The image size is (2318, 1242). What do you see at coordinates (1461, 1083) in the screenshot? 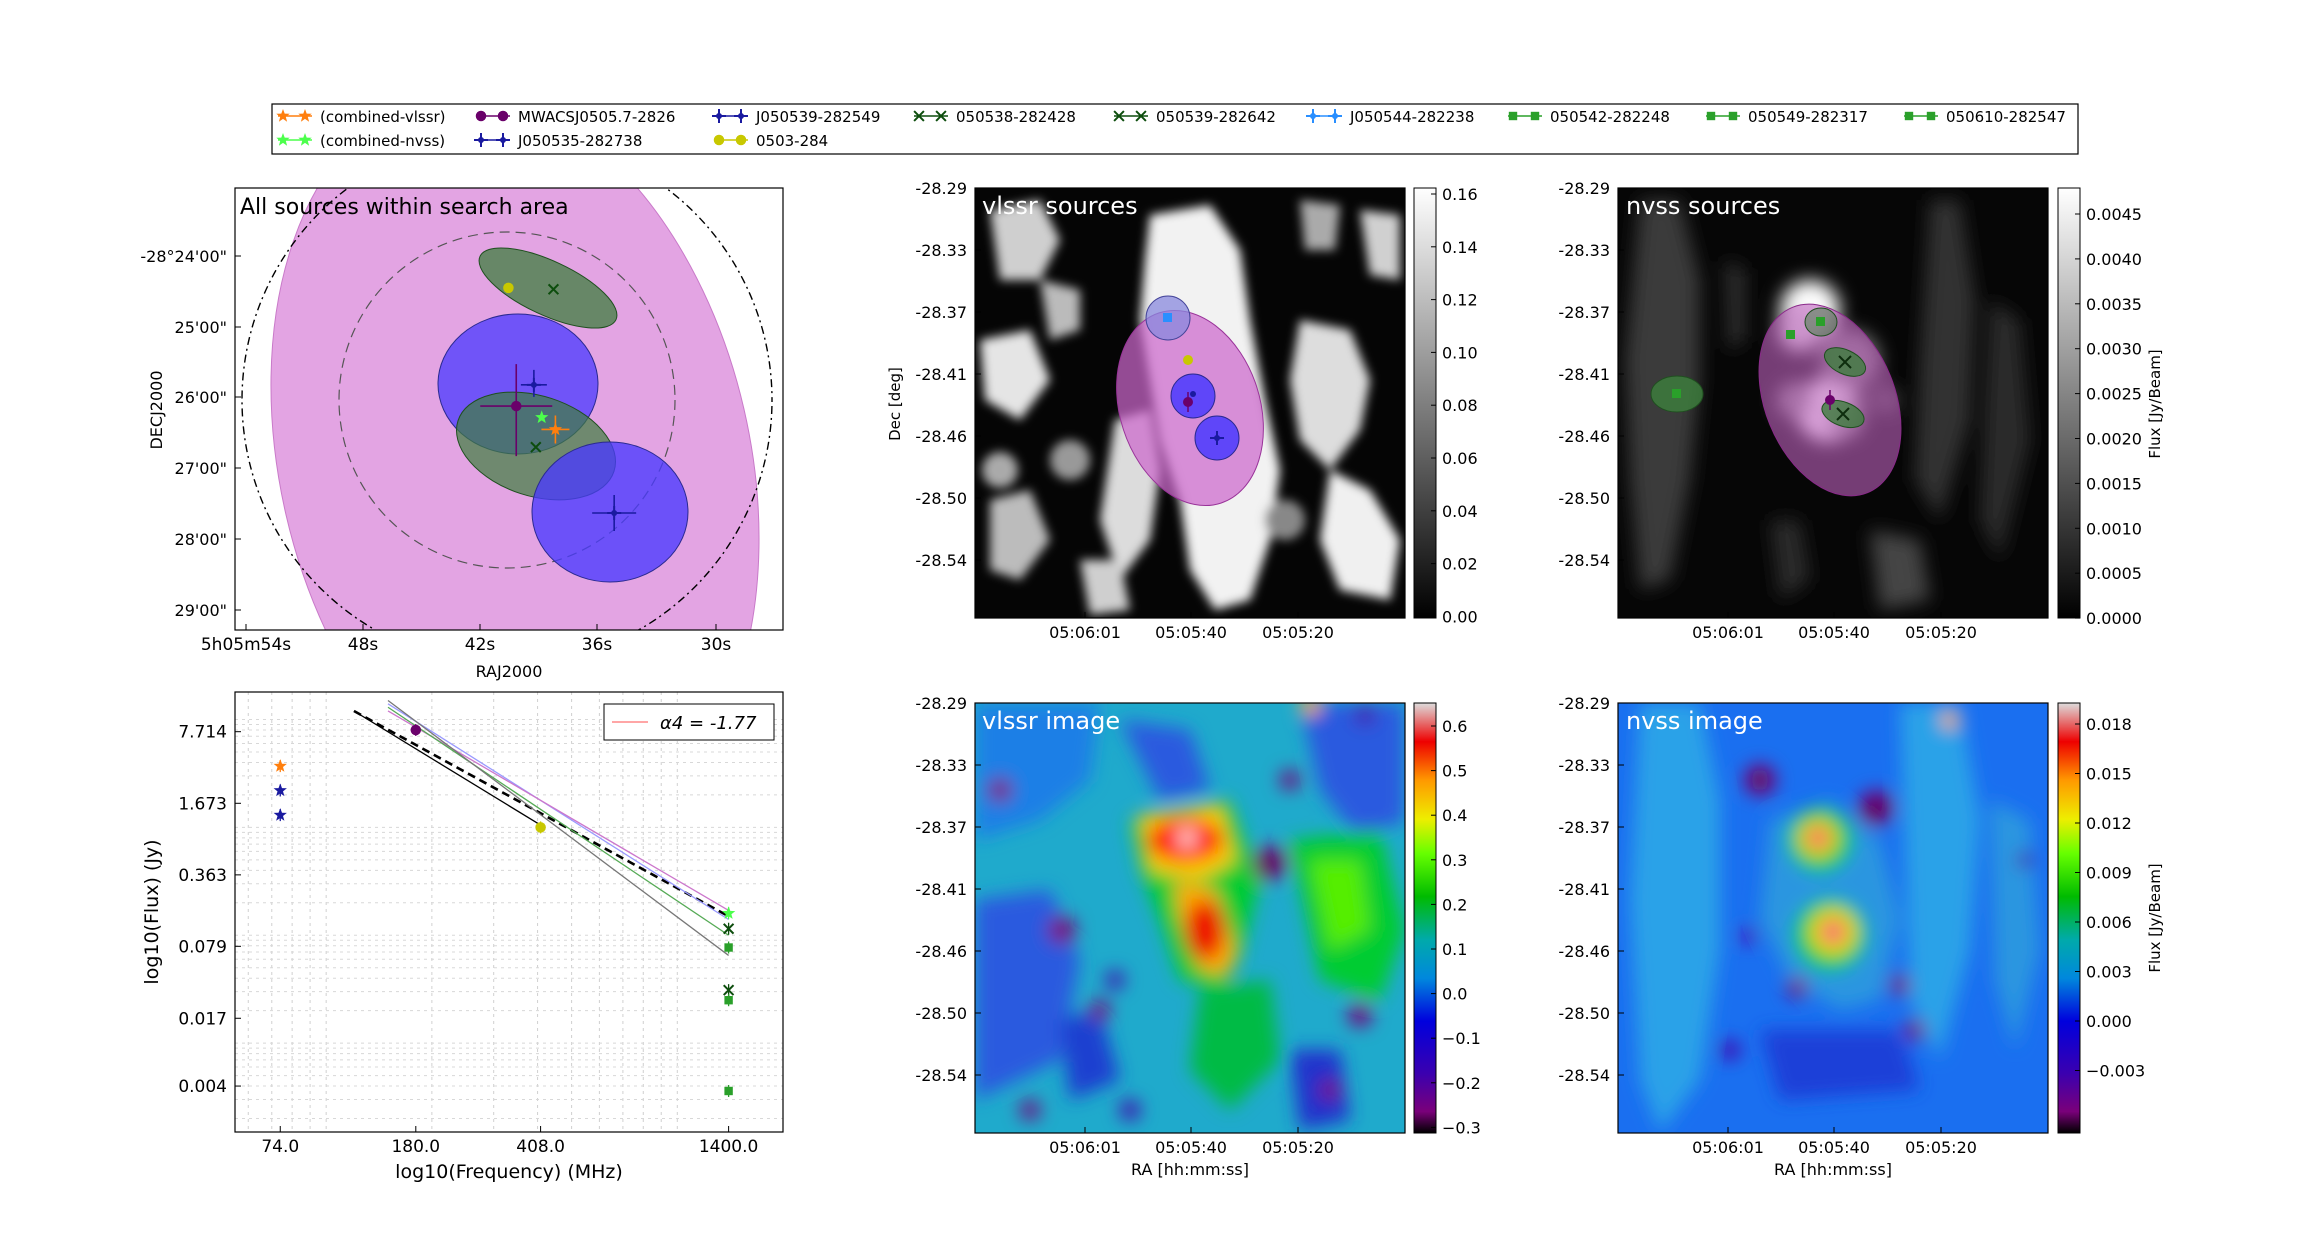
I see `vlssr-image-cbar-tick: −0.2` at bounding box center [1461, 1083].